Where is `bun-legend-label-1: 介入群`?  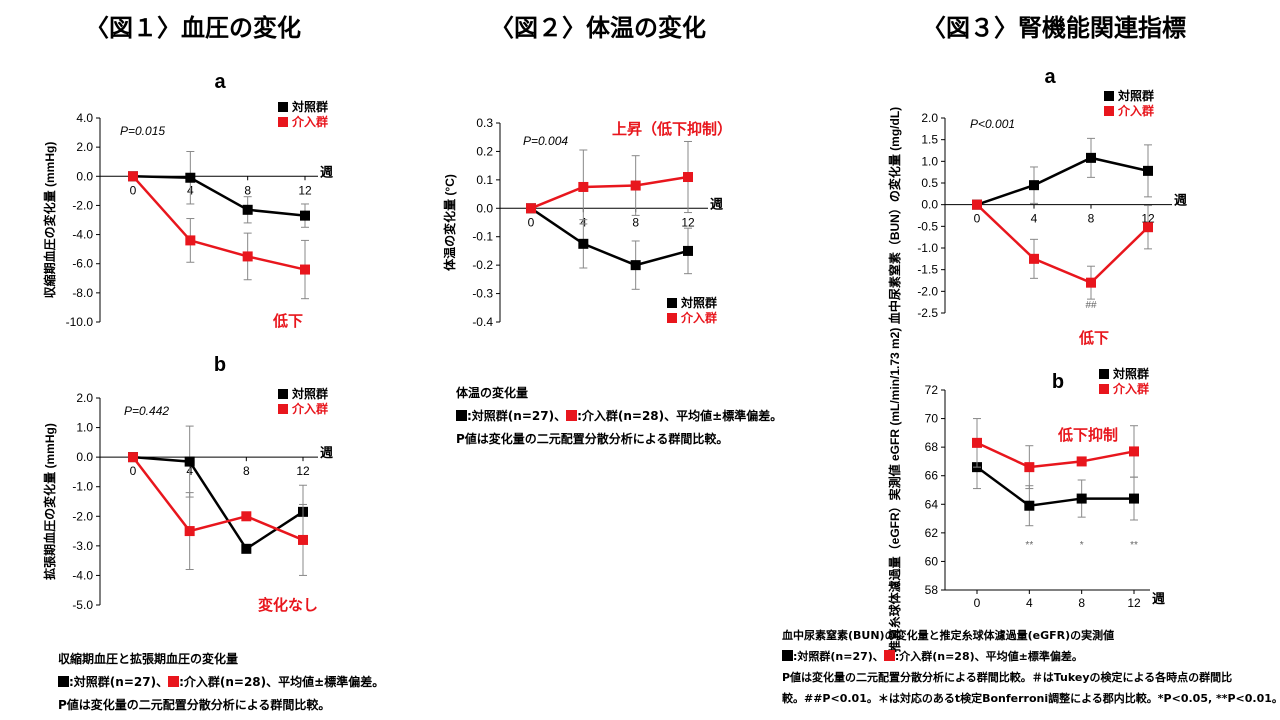 bun-legend-label-1: 介入群 is located at coordinates (1135, 110).